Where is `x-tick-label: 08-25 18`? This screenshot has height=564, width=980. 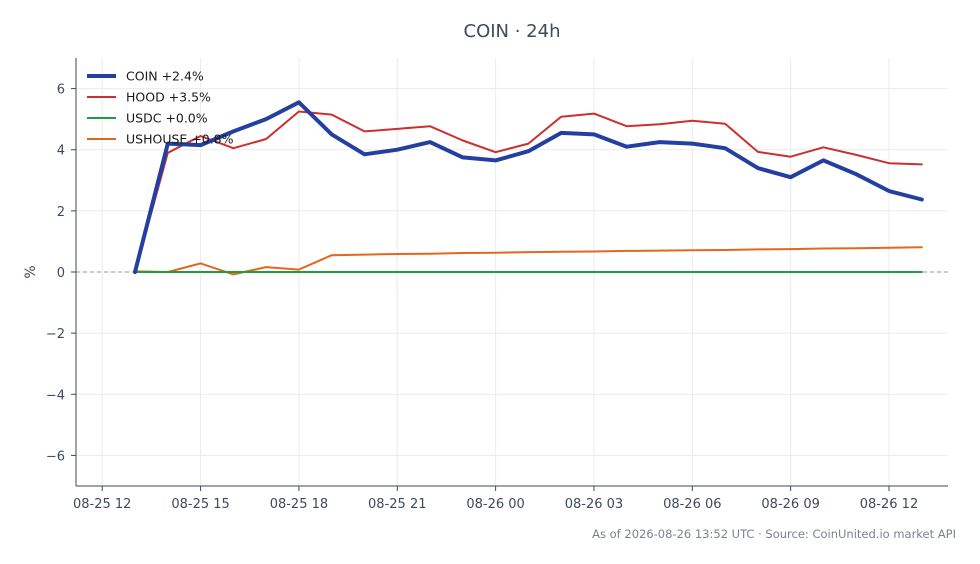 x-tick-label: 08-25 18 is located at coordinates (299, 504).